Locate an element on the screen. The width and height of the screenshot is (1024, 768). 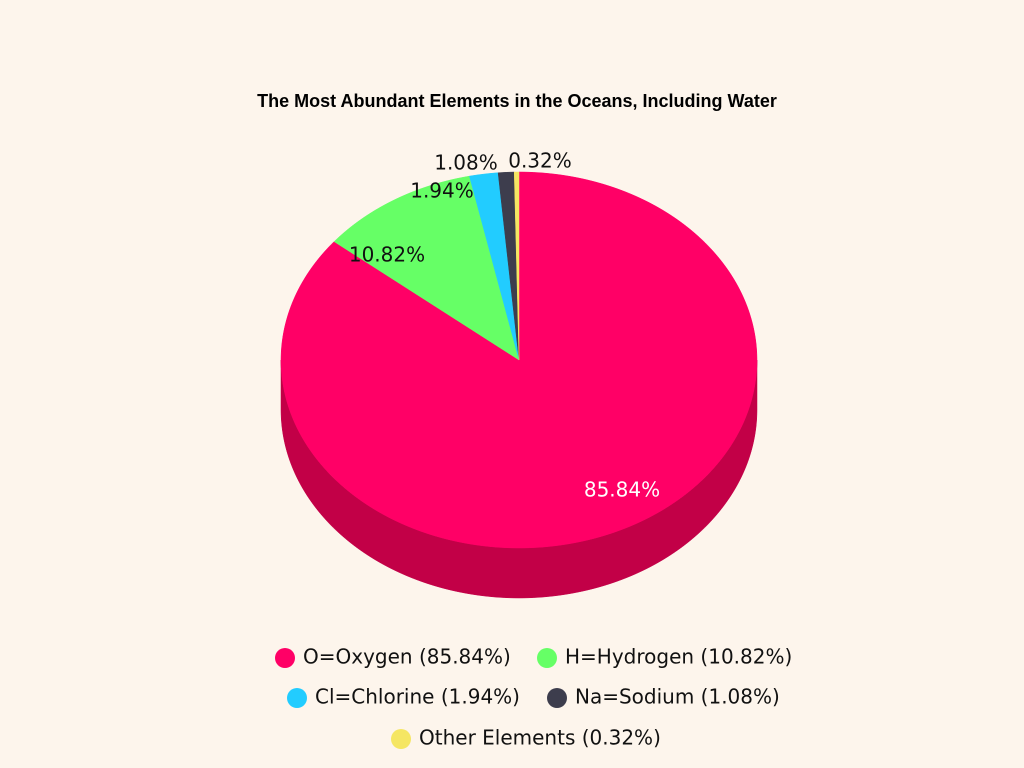
data-label: 0.32% is located at coordinates (540, 161).